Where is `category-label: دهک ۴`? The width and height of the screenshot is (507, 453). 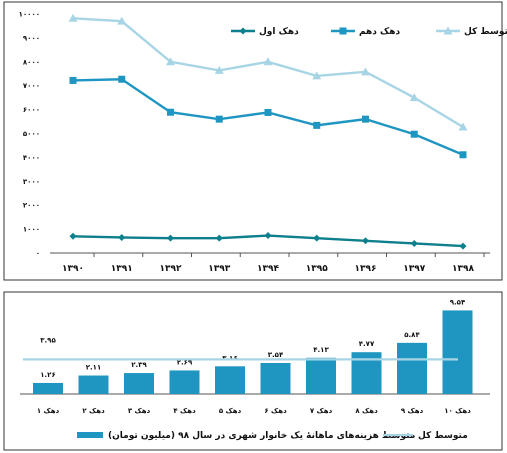
category-label: دهک ۴ is located at coordinates (184, 411).